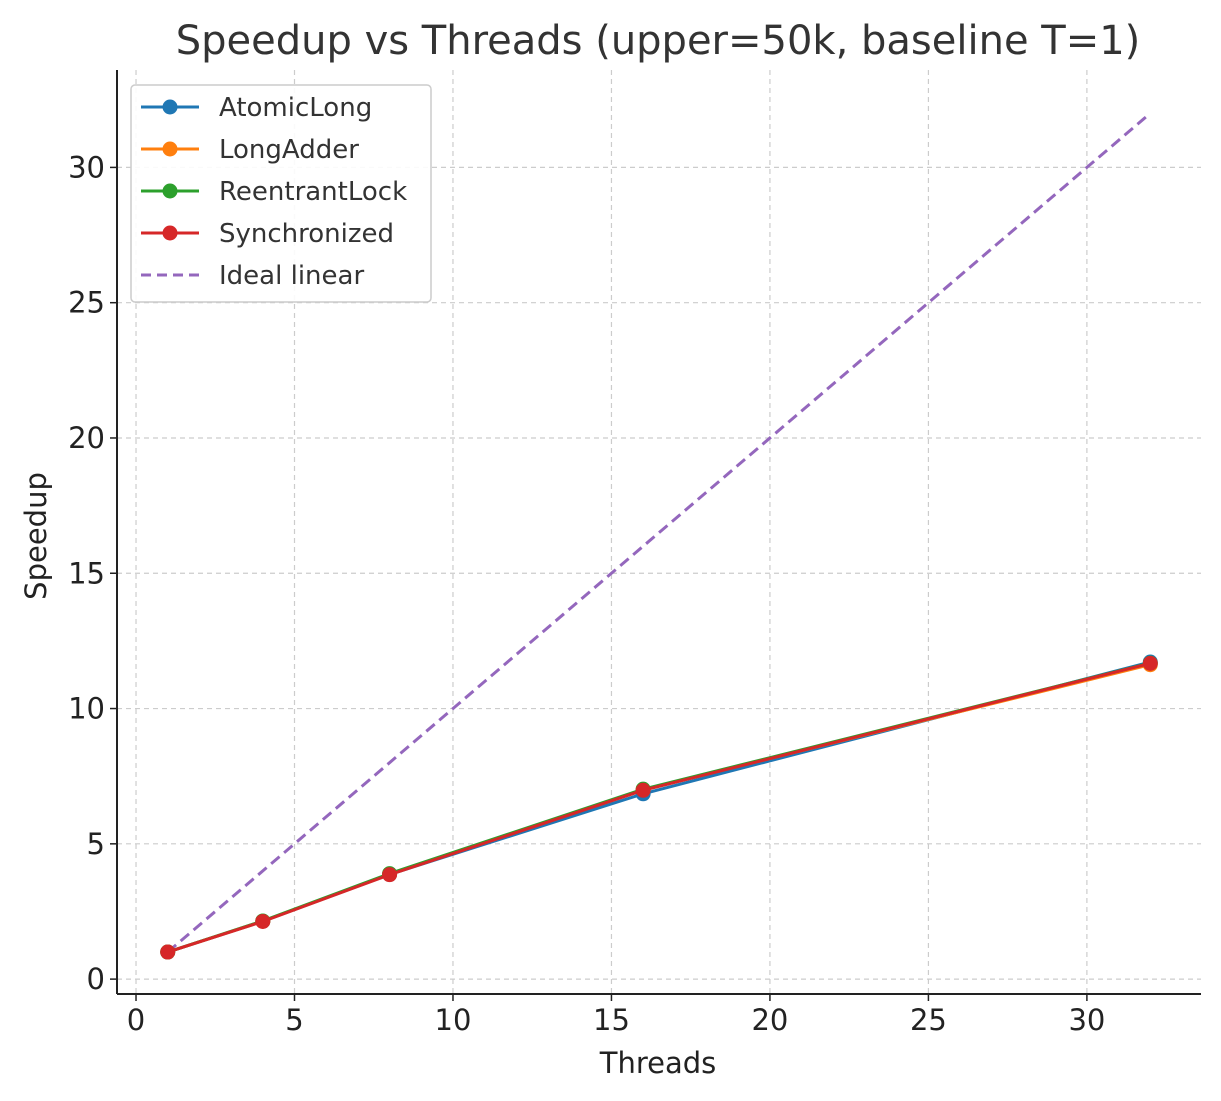  I want to click on legend-label-ideal-linear: Ideal linear, so click(291, 276).